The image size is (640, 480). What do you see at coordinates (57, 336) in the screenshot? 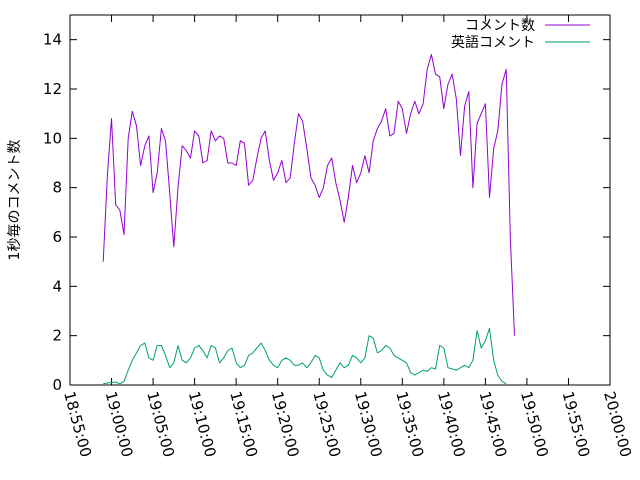
I see `y-tick-label: 2` at bounding box center [57, 336].